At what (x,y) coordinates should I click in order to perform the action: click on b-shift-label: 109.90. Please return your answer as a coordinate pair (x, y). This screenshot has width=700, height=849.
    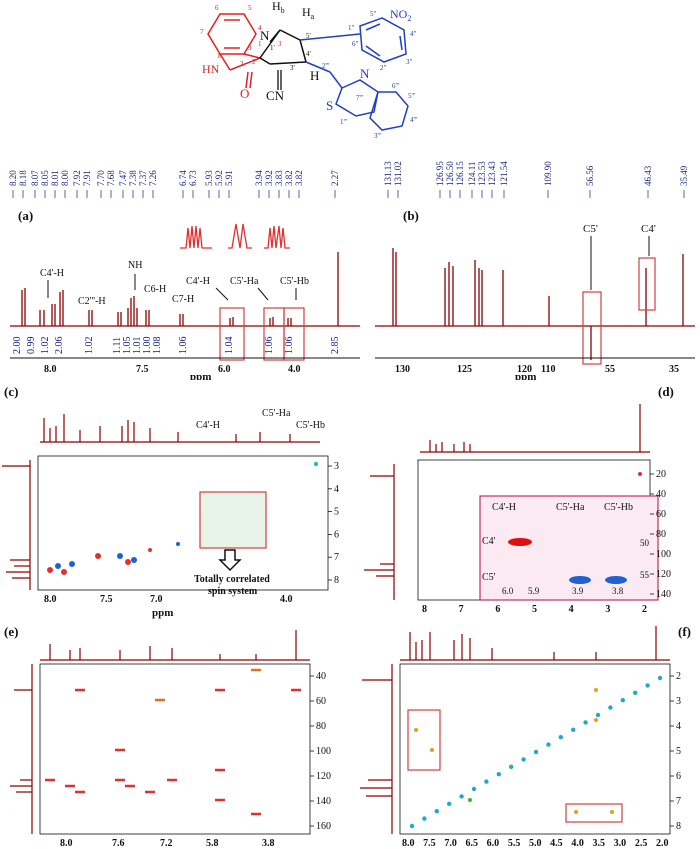
    Looking at the image, I should click on (548, 173).